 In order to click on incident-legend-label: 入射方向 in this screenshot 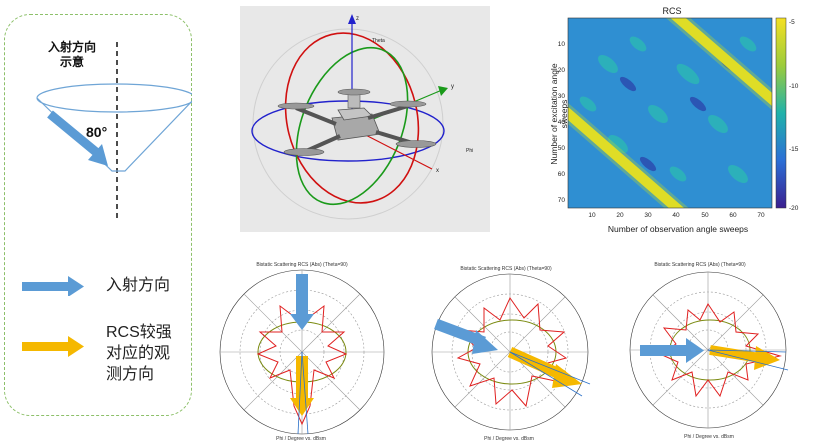, I will do `click(138, 285)`.